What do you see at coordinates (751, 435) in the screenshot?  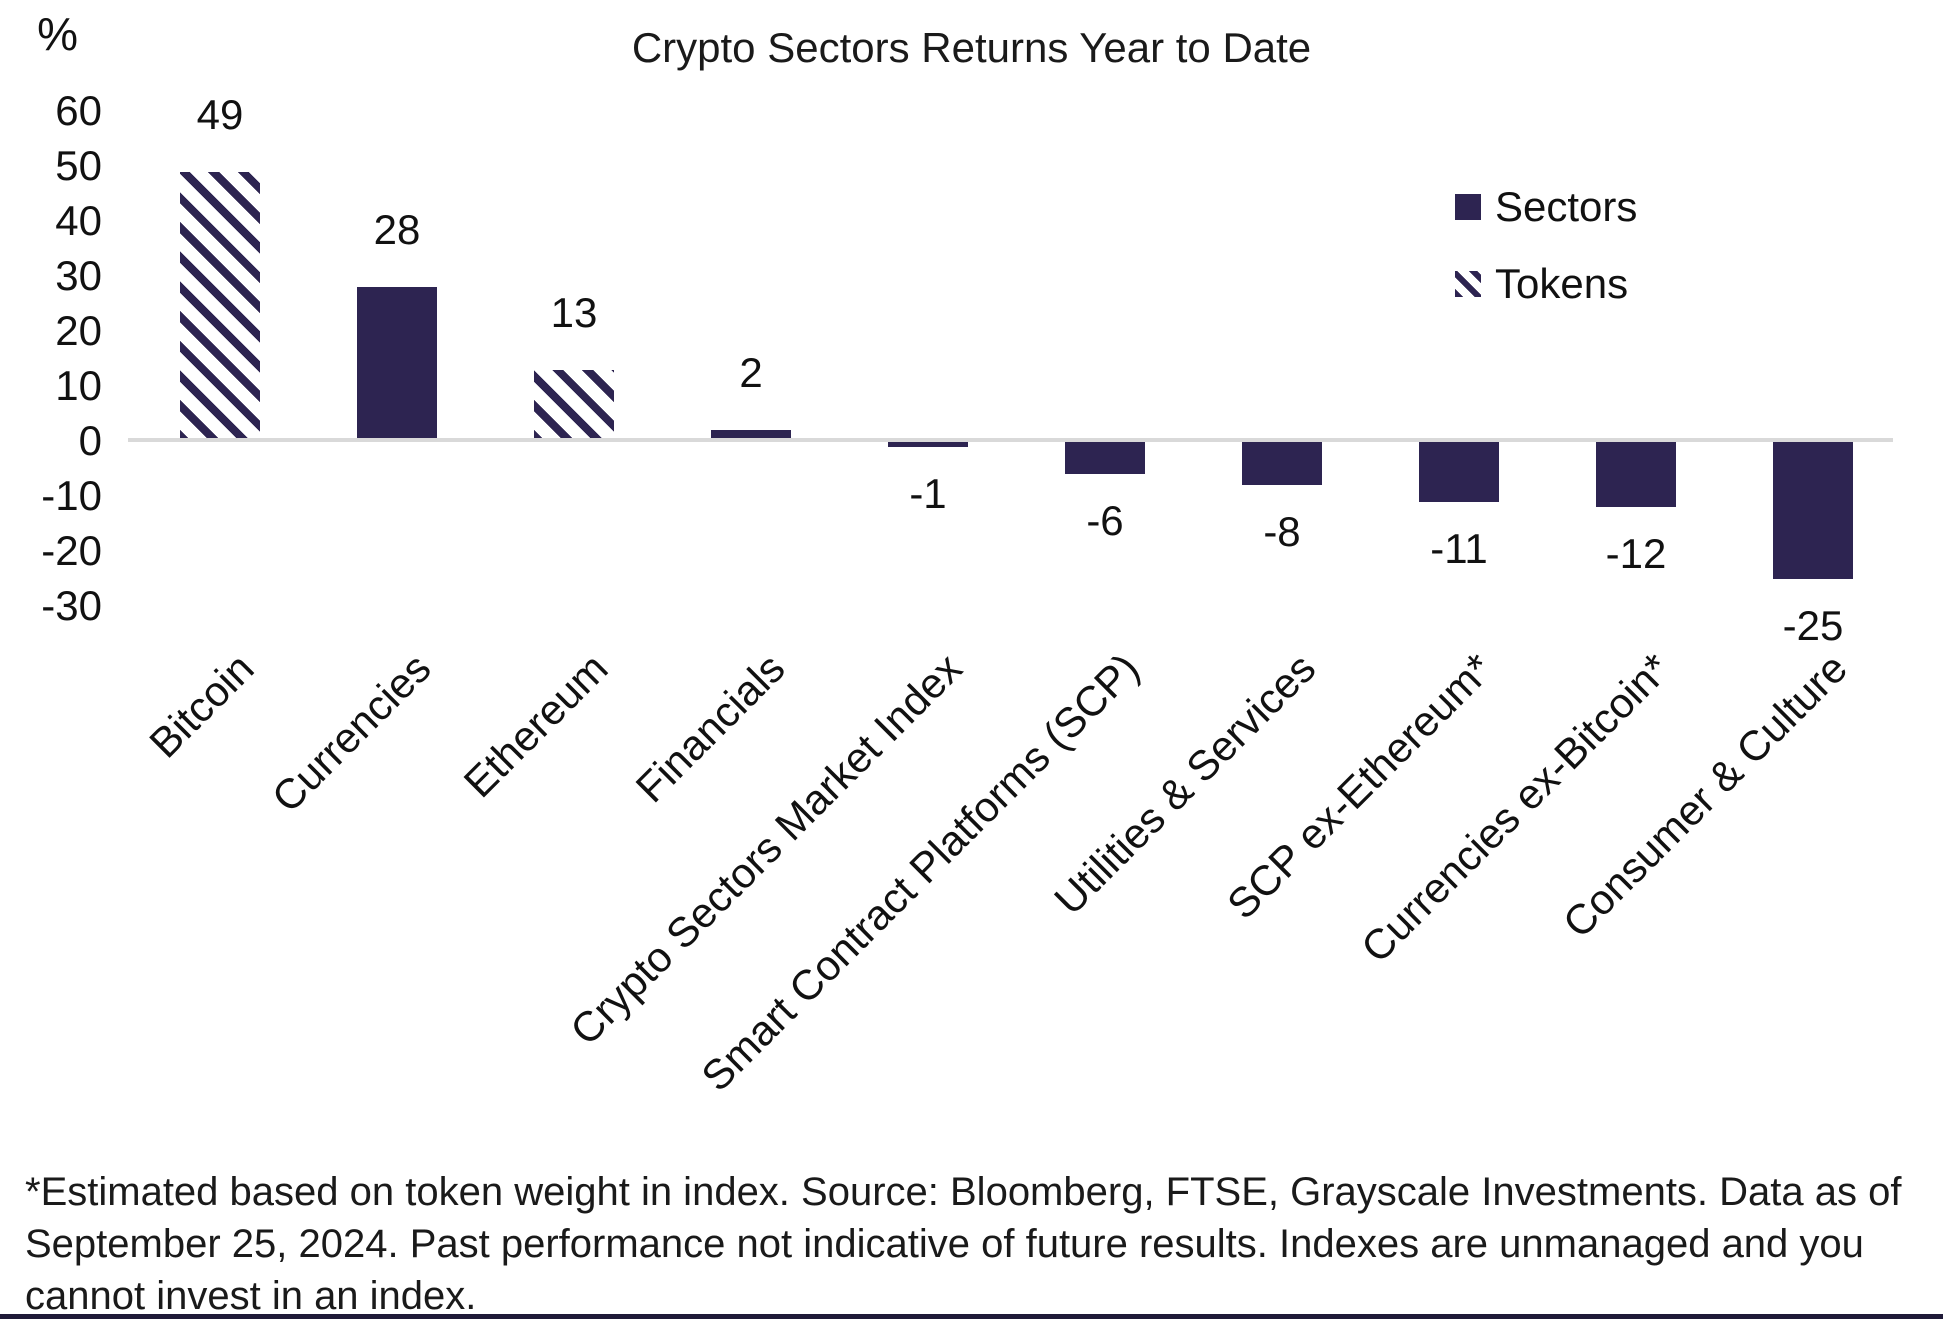 I see `bar-financials` at bounding box center [751, 435].